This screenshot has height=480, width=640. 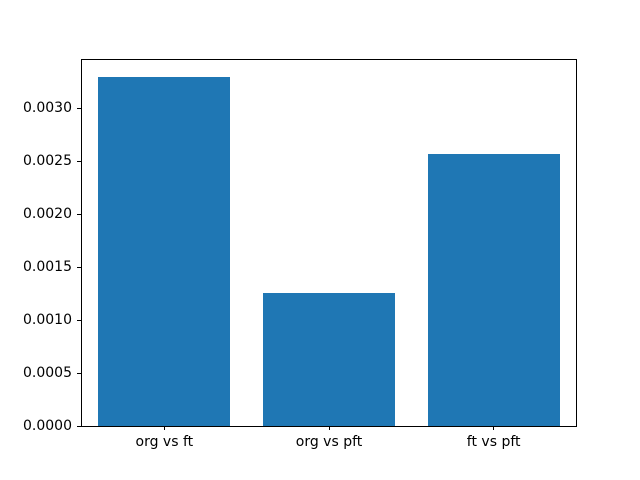 I want to click on y-axis-tick-label: 0.0000, so click(x=47, y=426).